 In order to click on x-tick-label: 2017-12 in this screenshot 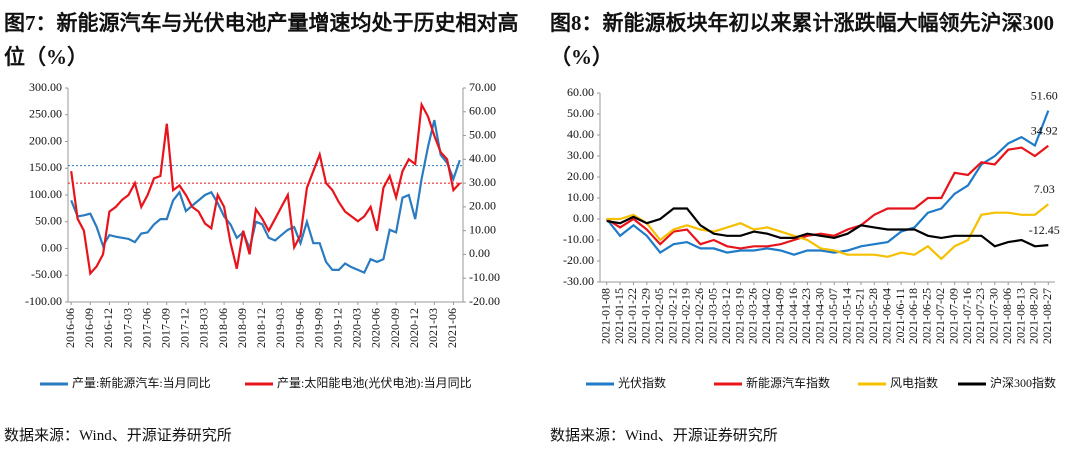, I will do `click(185, 328)`.